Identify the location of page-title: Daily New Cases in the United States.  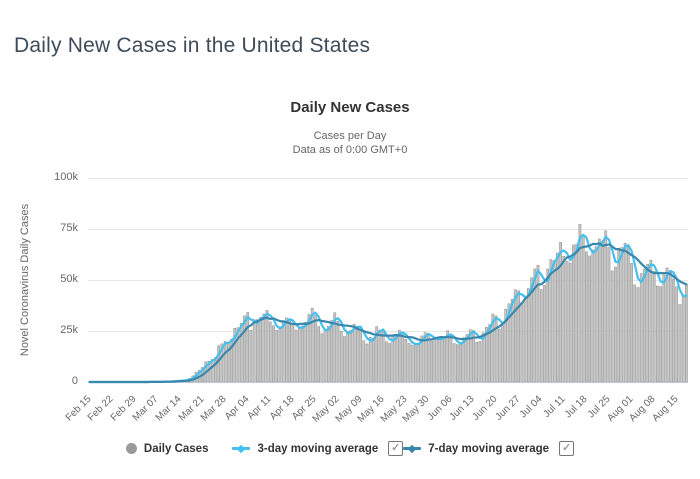
(192, 45).